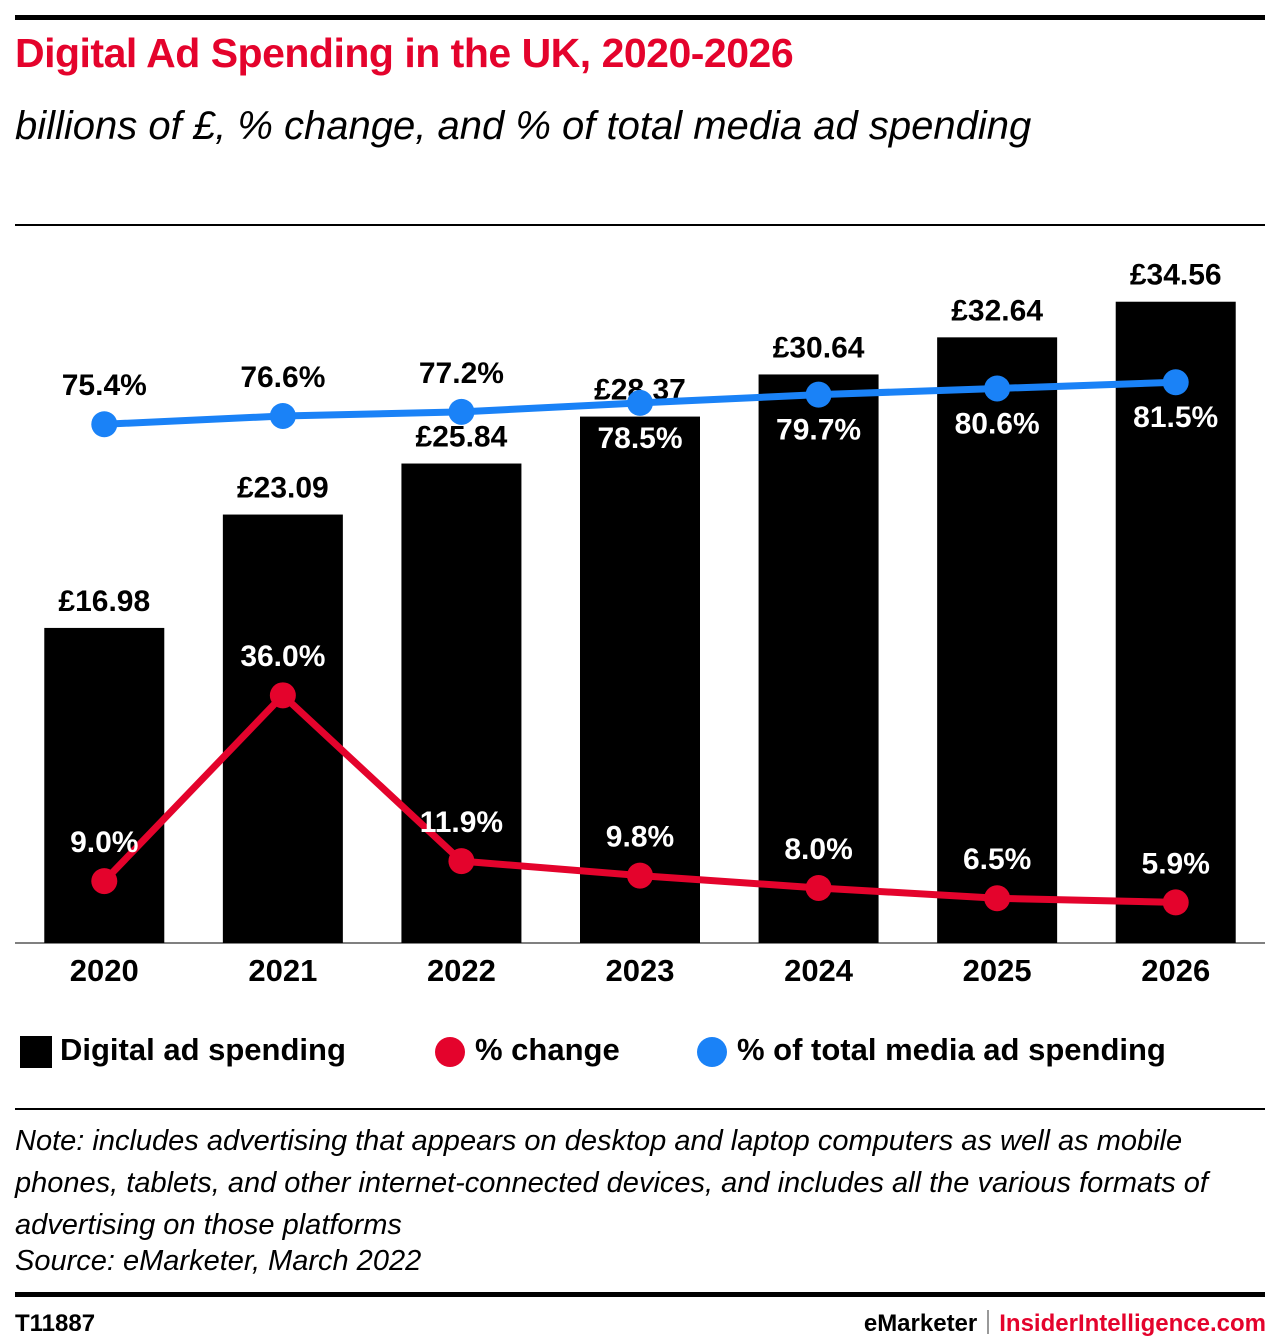 The width and height of the screenshot is (1280, 1339). I want to click on brand: eMarketer InsiderIntelligence.com, so click(1065, 1324).